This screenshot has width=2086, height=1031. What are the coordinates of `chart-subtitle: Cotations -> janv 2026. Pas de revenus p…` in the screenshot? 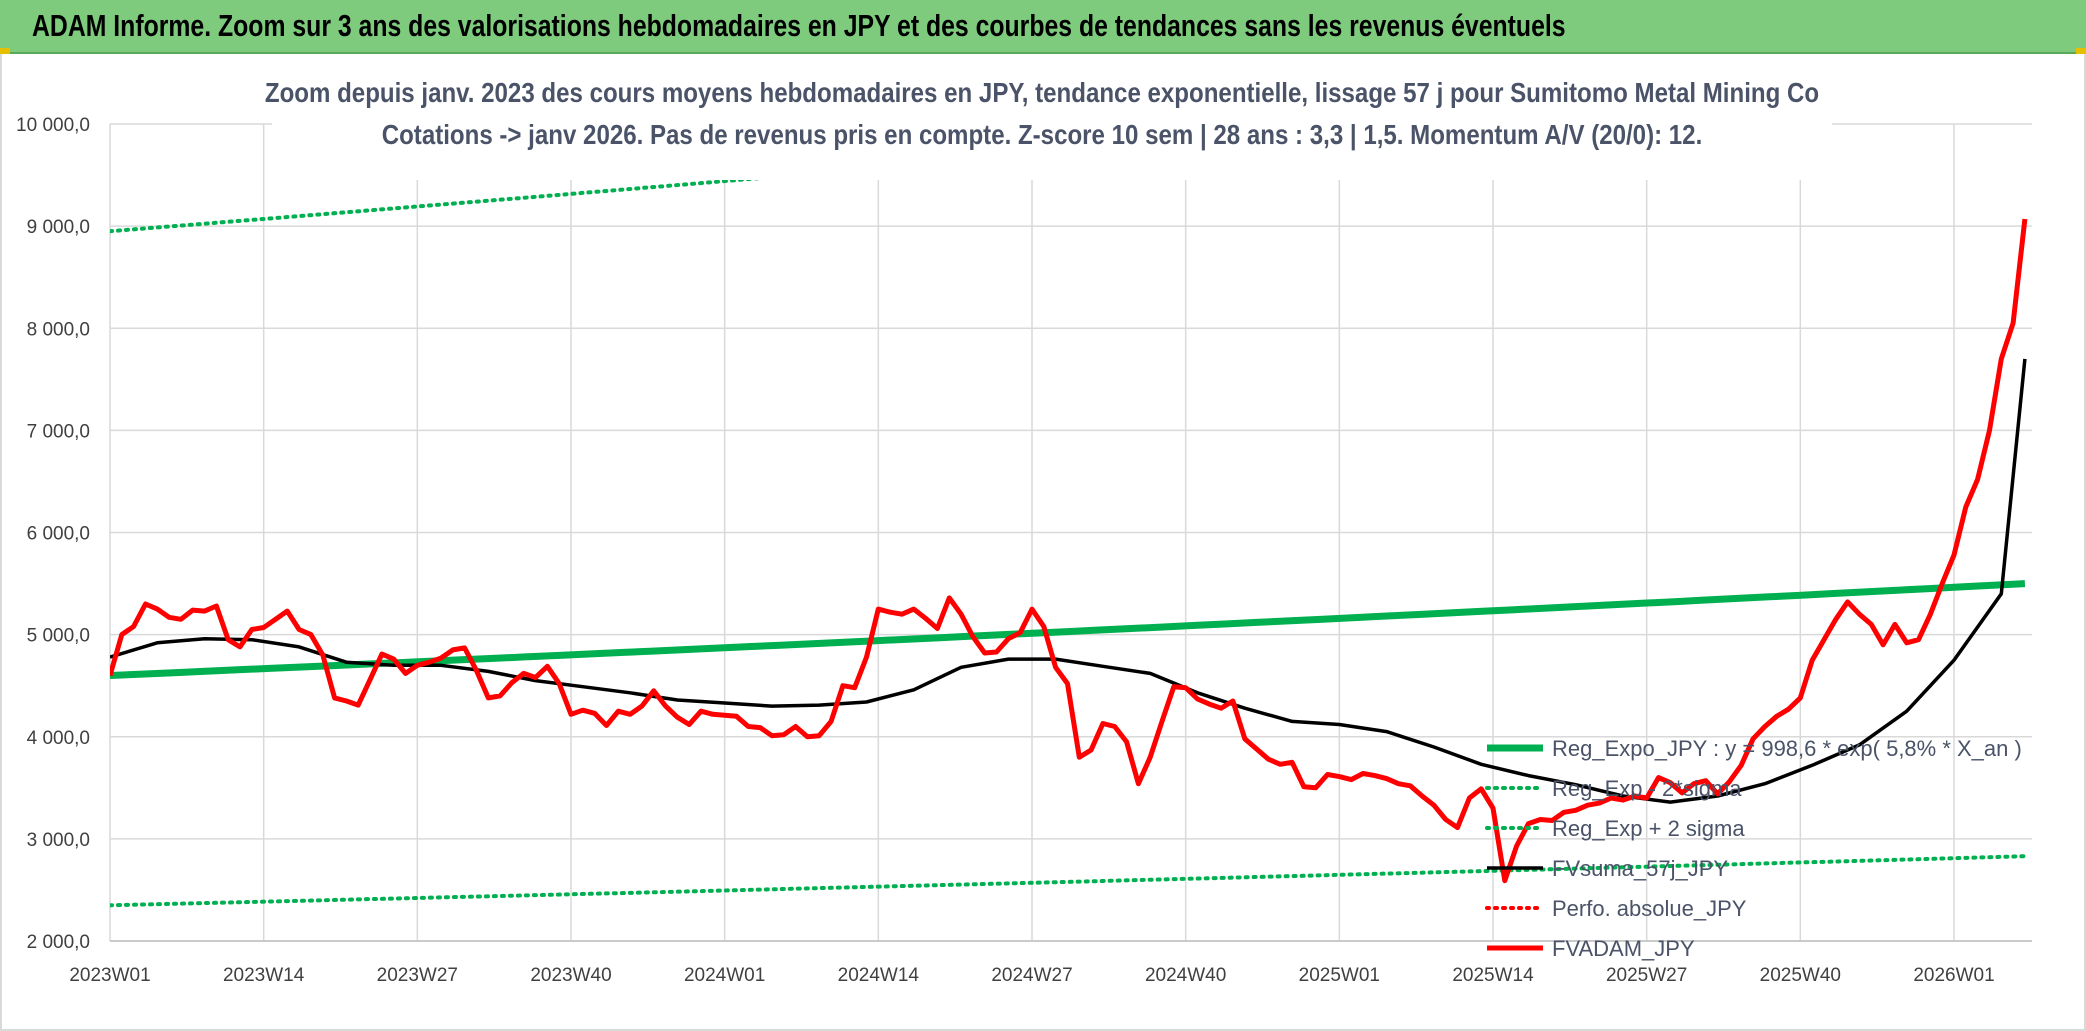 It's located at (1042, 134).